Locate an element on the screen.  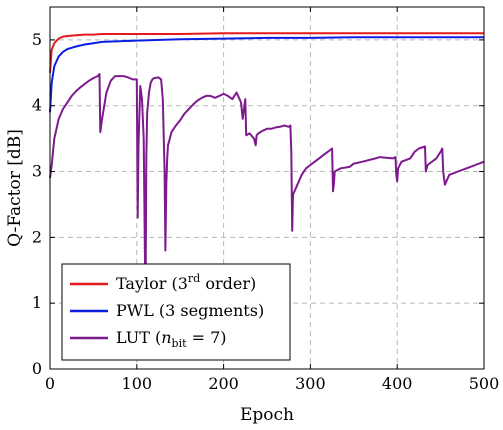
legend-label-pwl: PWL (3 segments) is located at coordinates (190, 310).